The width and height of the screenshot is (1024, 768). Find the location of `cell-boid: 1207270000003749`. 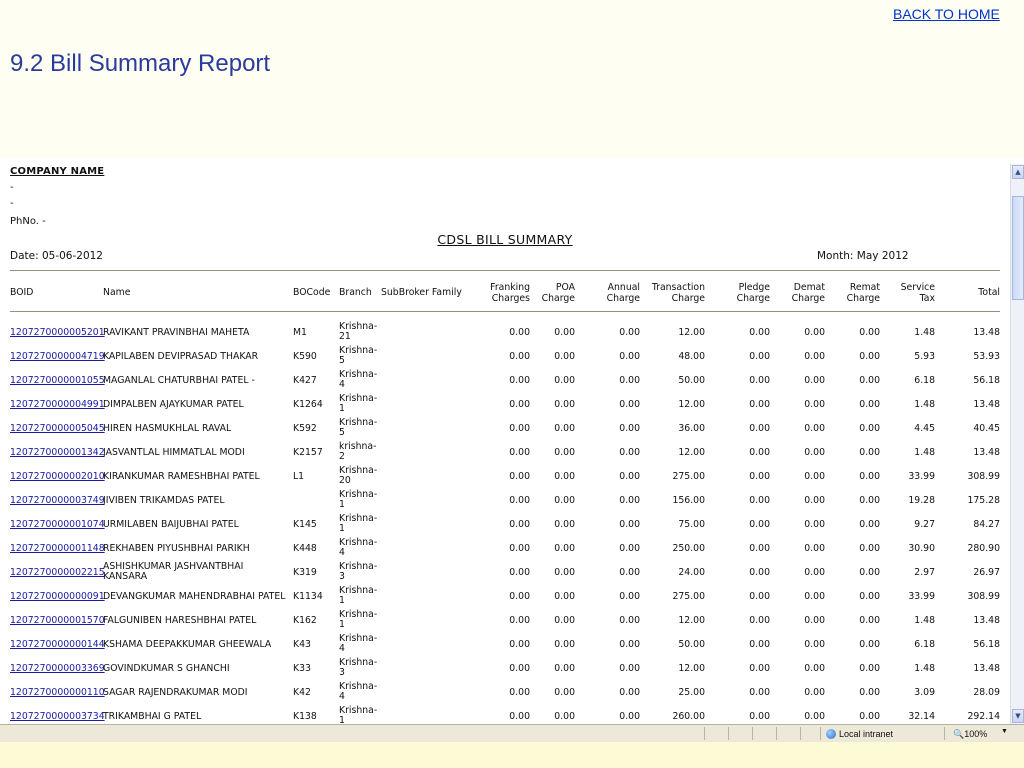

cell-boid: 1207270000003749 is located at coordinates (57, 500).